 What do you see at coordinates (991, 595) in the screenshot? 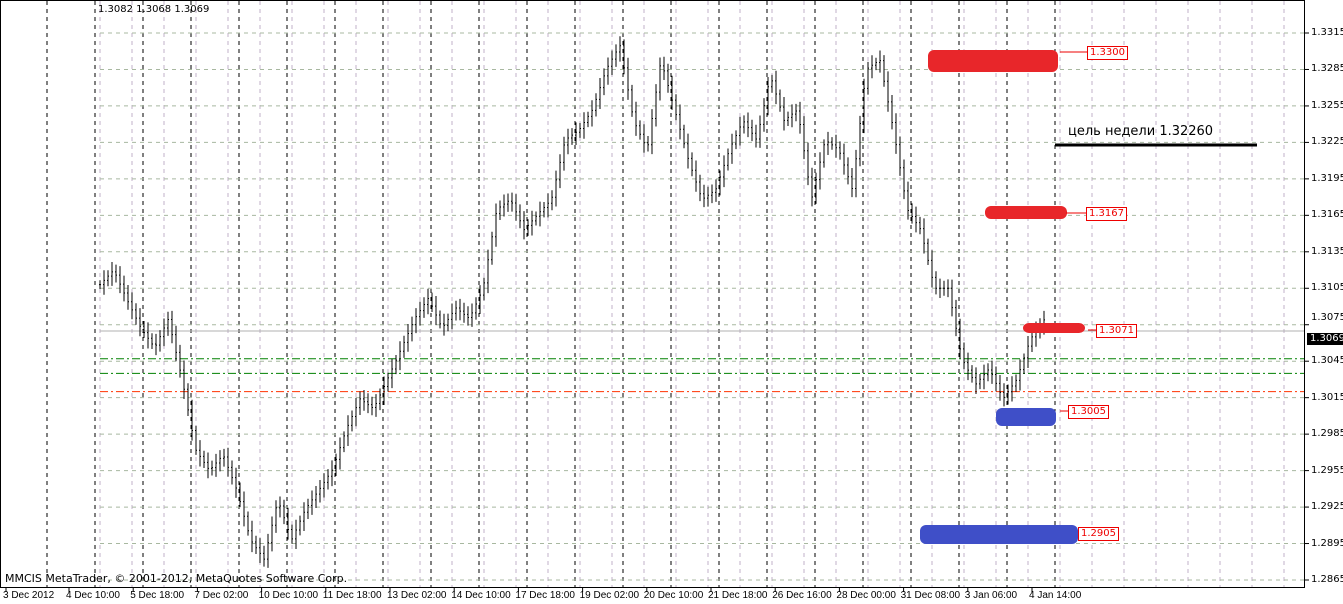
I see `x-tick-label: 3 Jan 06:00` at bounding box center [991, 595].